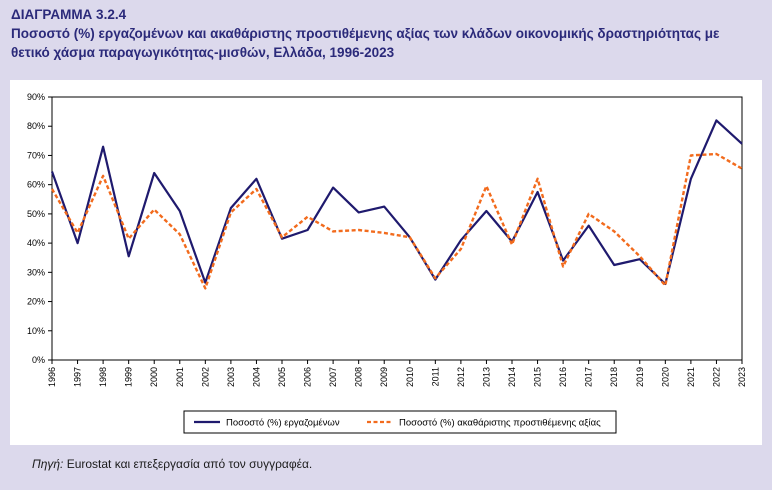  I want to click on x-tick-label: 2004, so click(256, 377).